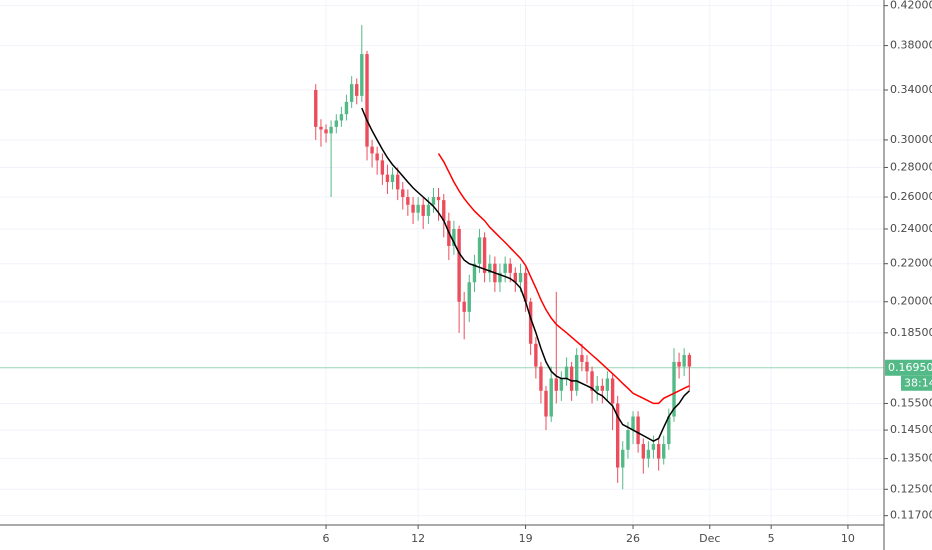 The width and height of the screenshot is (932, 550). I want to click on y-tick-label: 0.300000, so click(911, 139).